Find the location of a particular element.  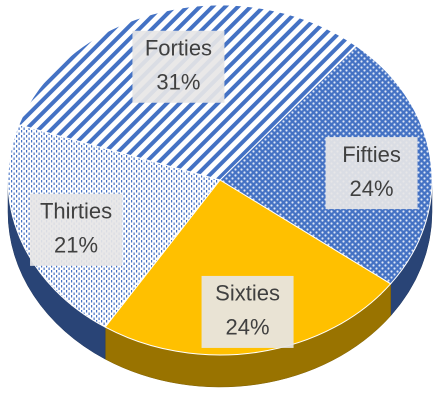

slice-value-label: 31% is located at coordinates (178, 82).